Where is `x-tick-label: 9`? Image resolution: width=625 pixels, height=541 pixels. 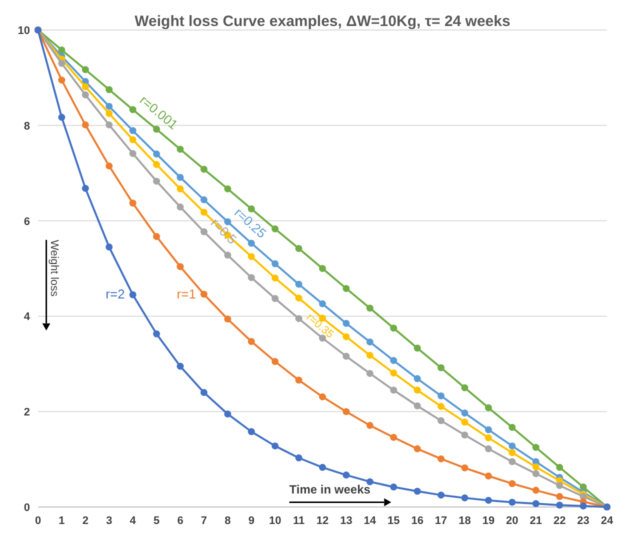
x-tick-label: 9 is located at coordinates (251, 521).